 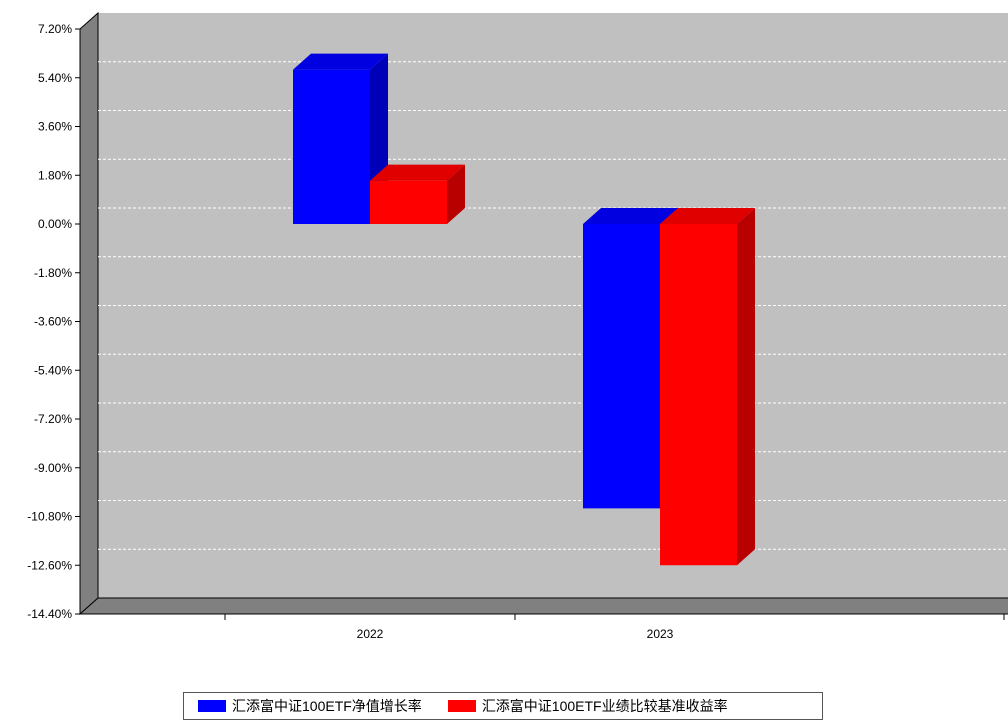 I want to click on x-tick-label: 2023, so click(x=660, y=634).